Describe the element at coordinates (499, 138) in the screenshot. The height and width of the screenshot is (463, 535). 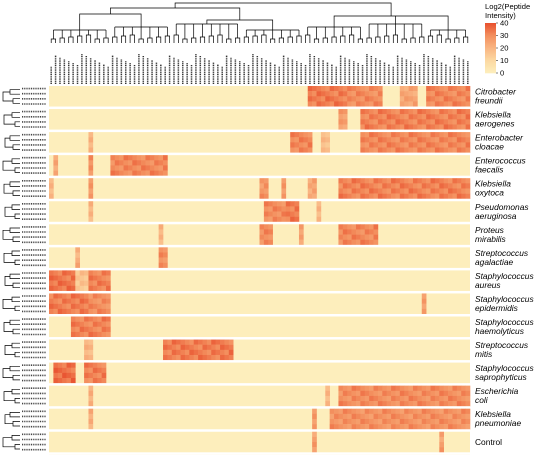
I see `species-label-line1: Enterobacter` at that location.